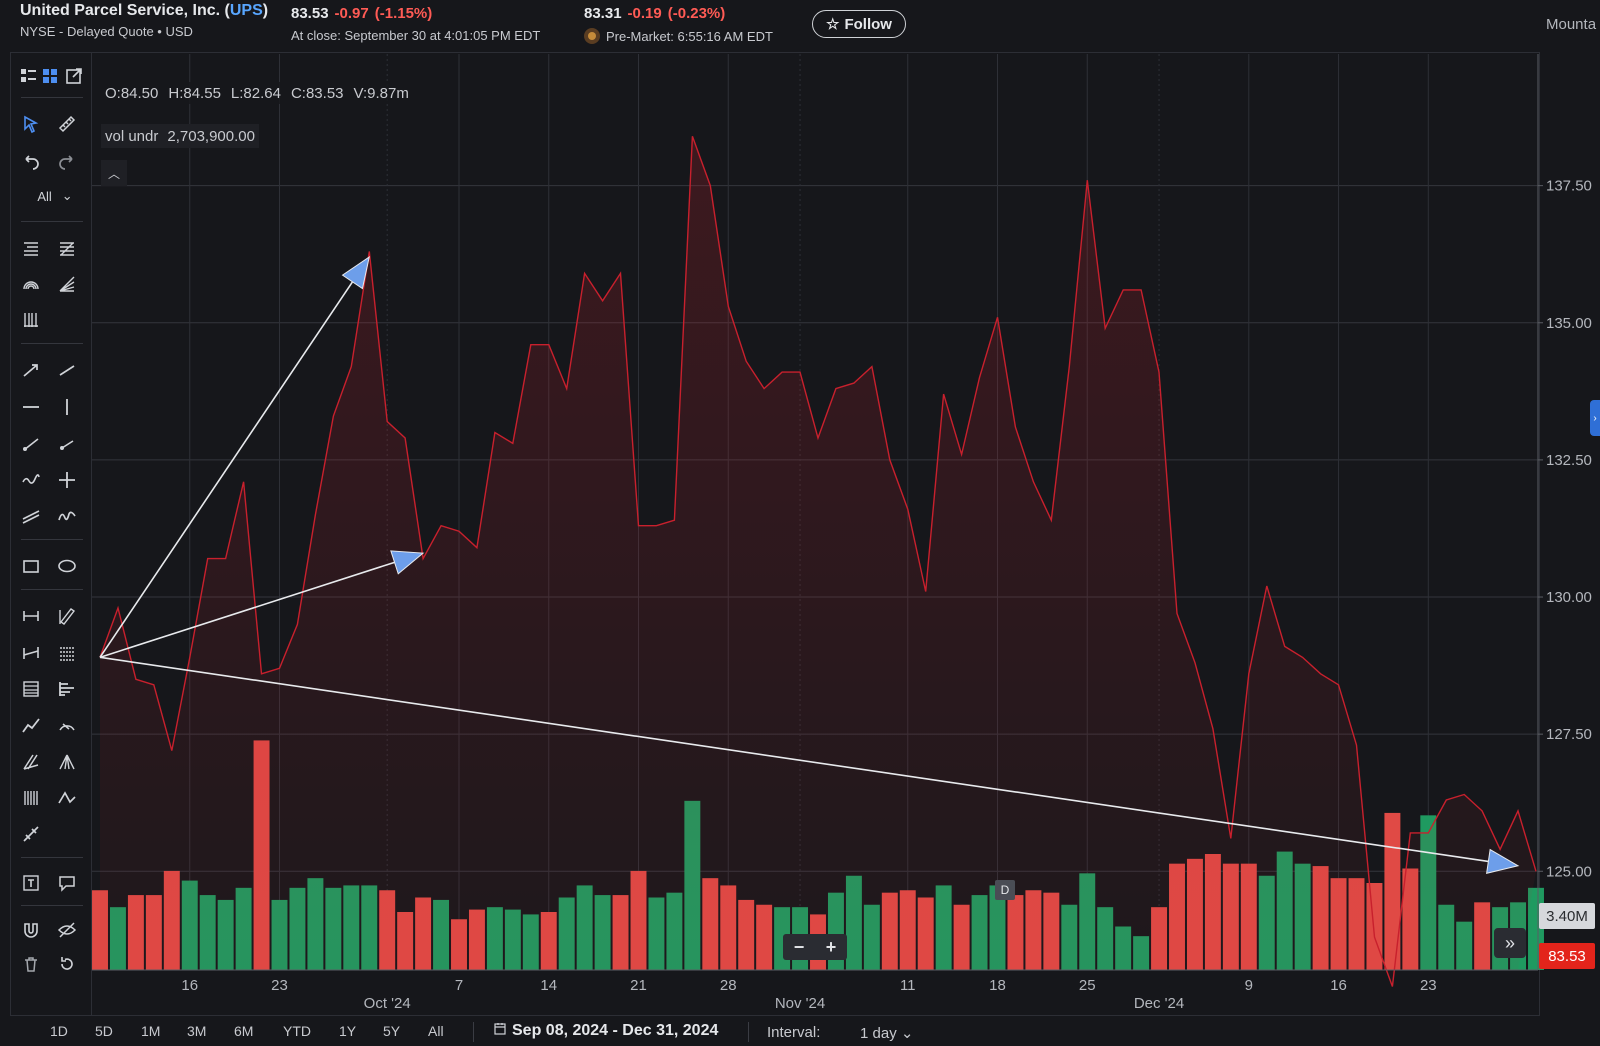 This screenshot has width=1600, height=1046. What do you see at coordinates (907, 1033) in the screenshot?
I see `chevron-down-icon: ⌄` at bounding box center [907, 1033].